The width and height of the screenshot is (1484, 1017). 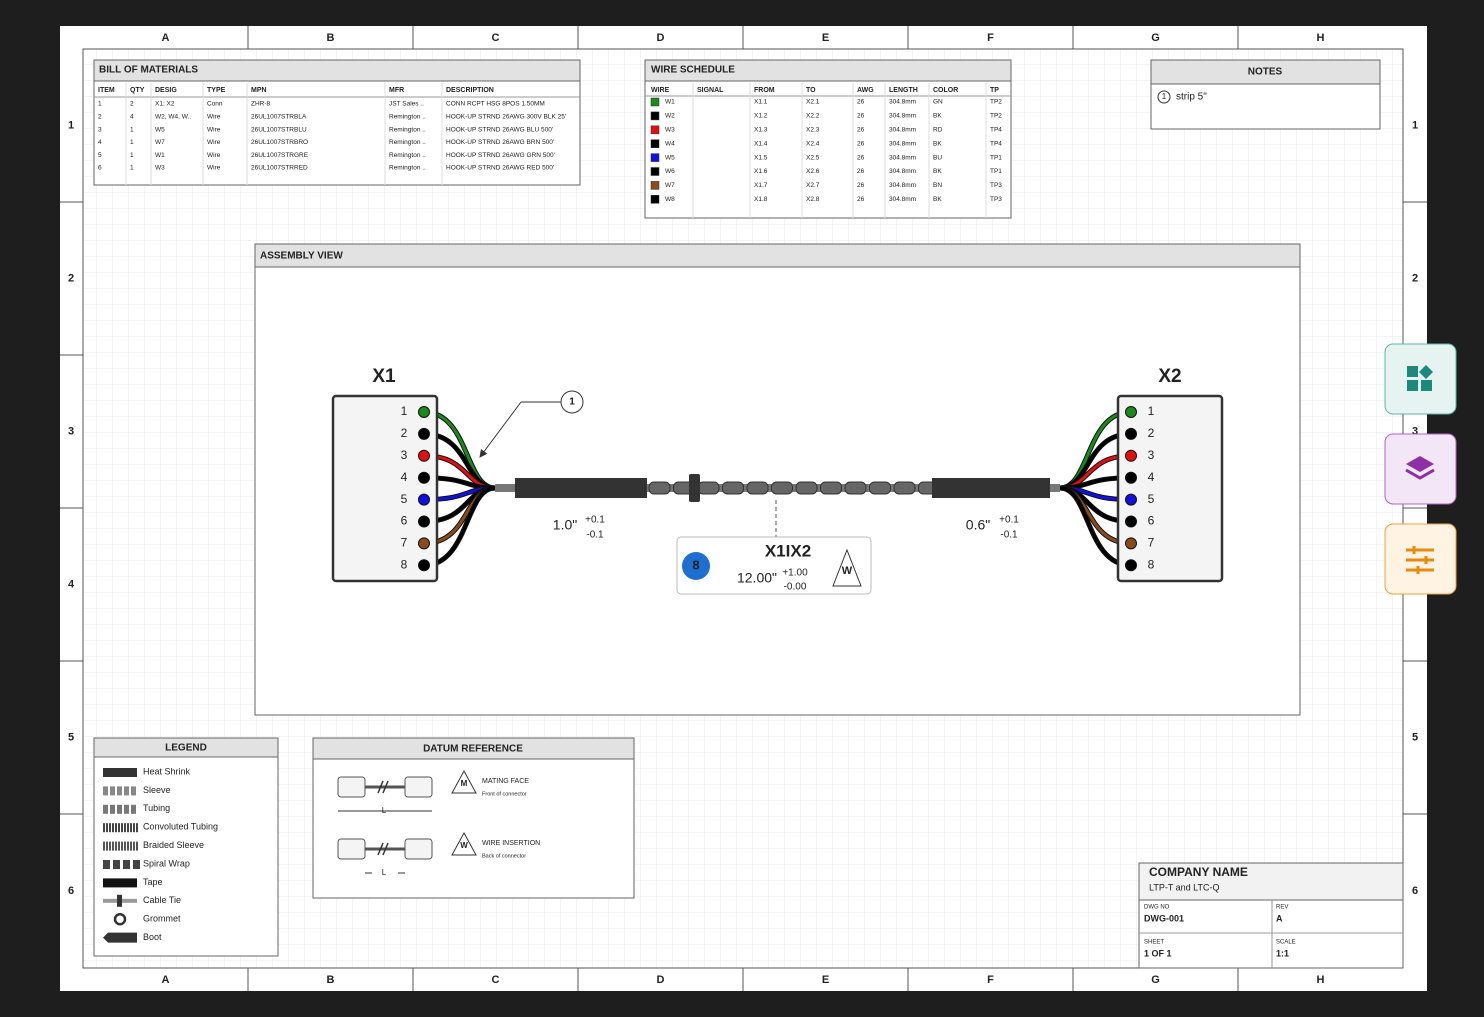 What do you see at coordinates (1169, 376) in the screenshot?
I see `label: X2` at bounding box center [1169, 376].